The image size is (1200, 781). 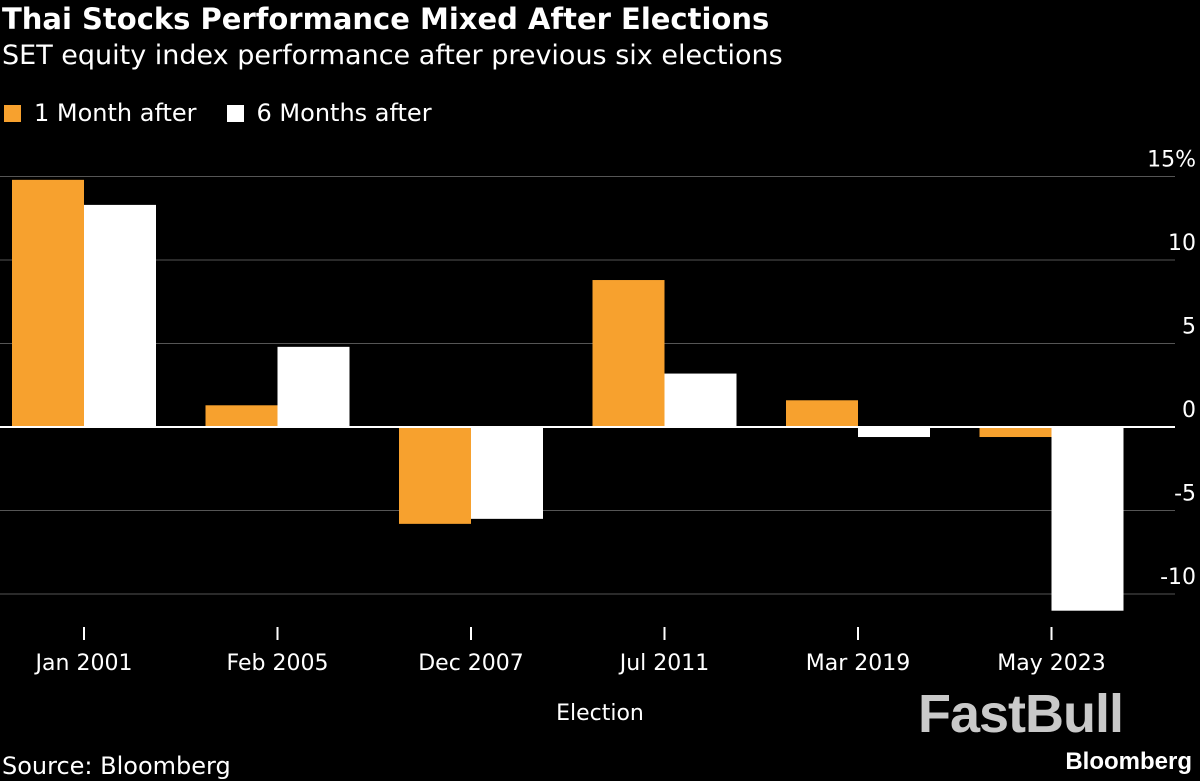 What do you see at coordinates (115, 113) in the screenshot?
I see `legend-label-1-month: 1 Month after` at bounding box center [115, 113].